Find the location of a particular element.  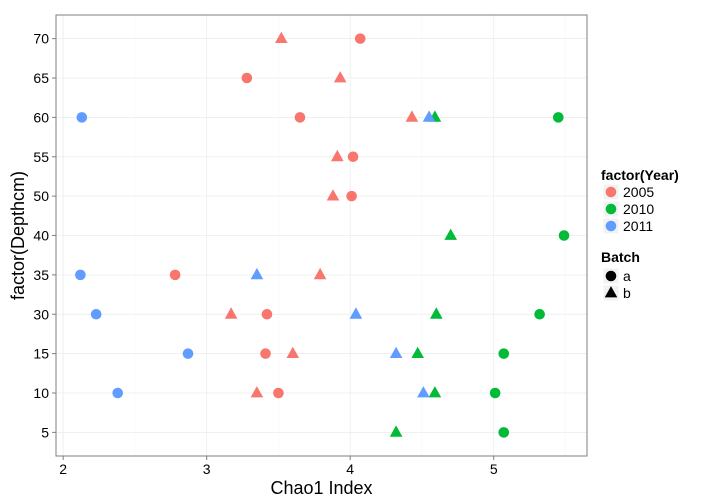

y-tick-label: 30 is located at coordinates (41, 314).